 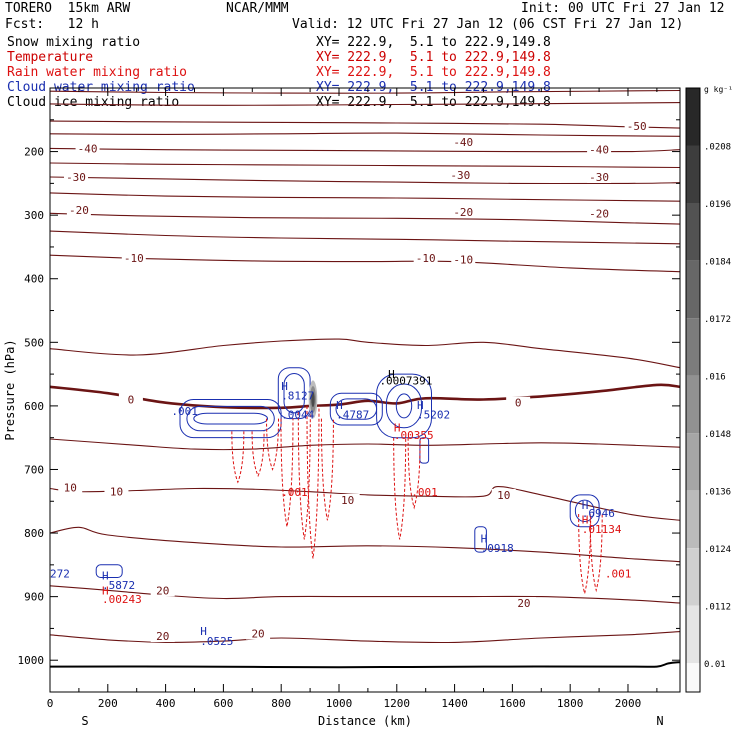 What do you see at coordinates (339, 703) in the screenshot?
I see `x-tick-label: 1000` at bounding box center [339, 703].